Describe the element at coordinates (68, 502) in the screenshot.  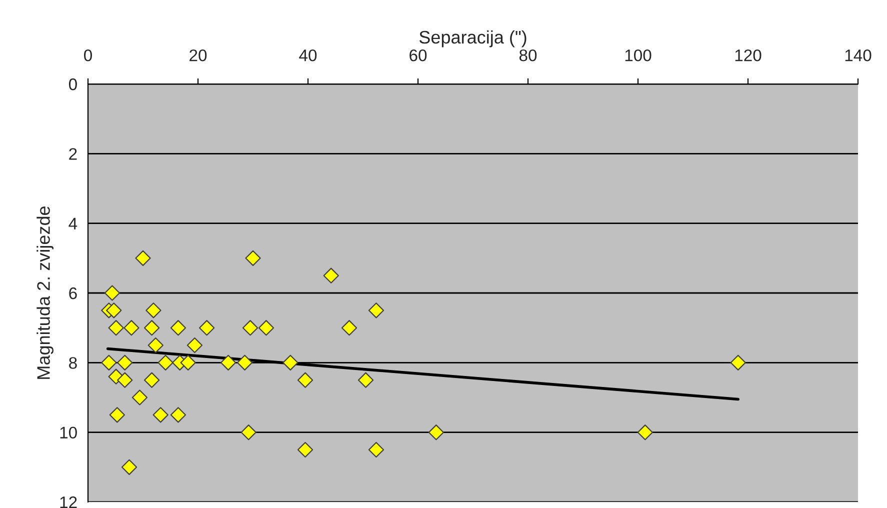
I see `y-tick-label: 12` at that location.